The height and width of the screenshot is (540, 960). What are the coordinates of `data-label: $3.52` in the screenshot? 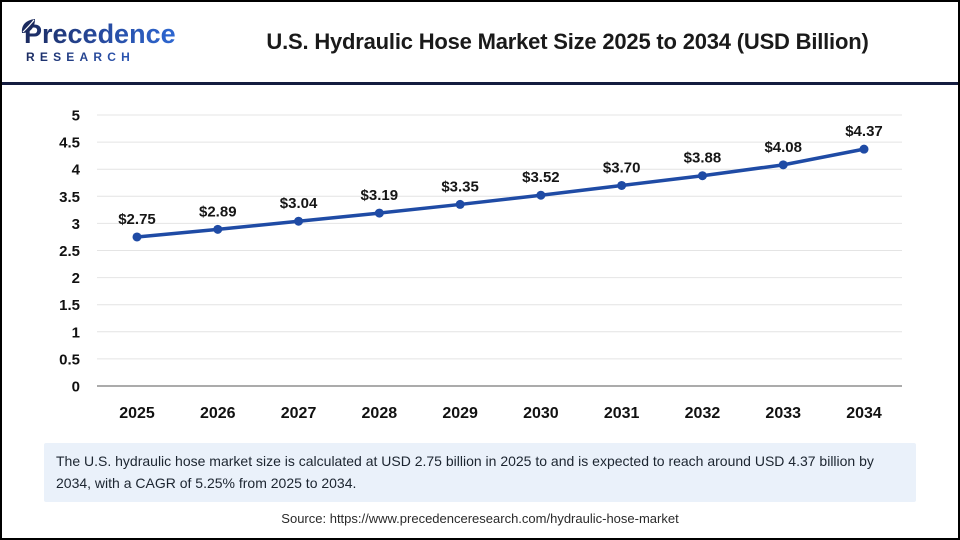 It's located at (541, 177).